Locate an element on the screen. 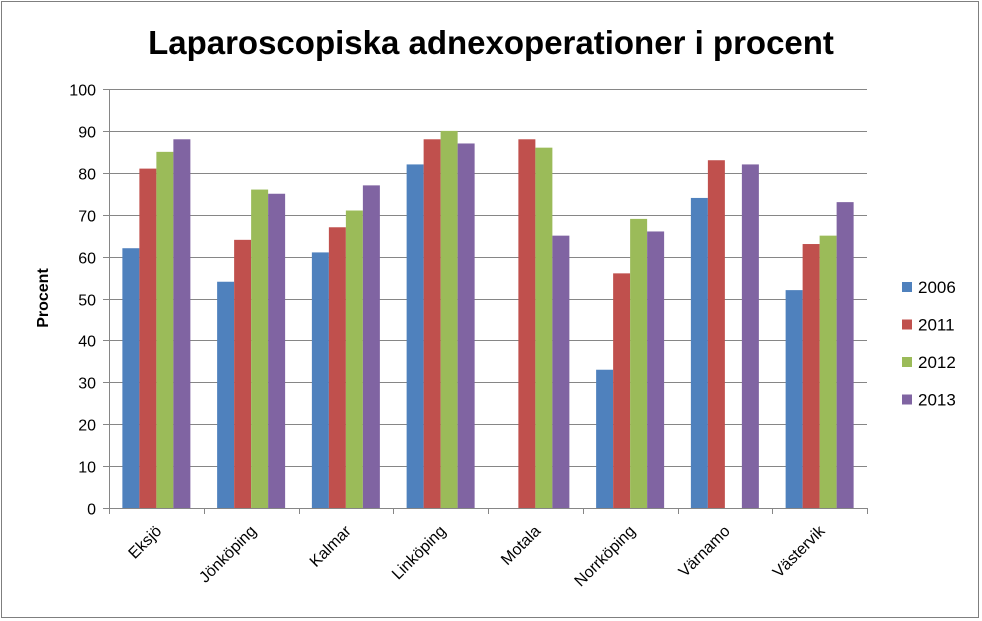 The width and height of the screenshot is (982, 621). x-tick-label: Motala is located at coordinates (521, 546).